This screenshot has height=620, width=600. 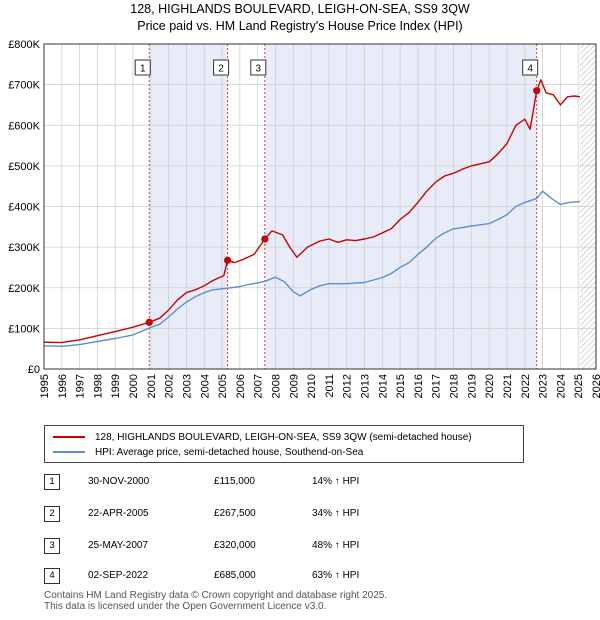 I want to click on sale-row: 1 30-NOV-2000 £115,000 14% ↑ HPI, so click(x=300, y=482).